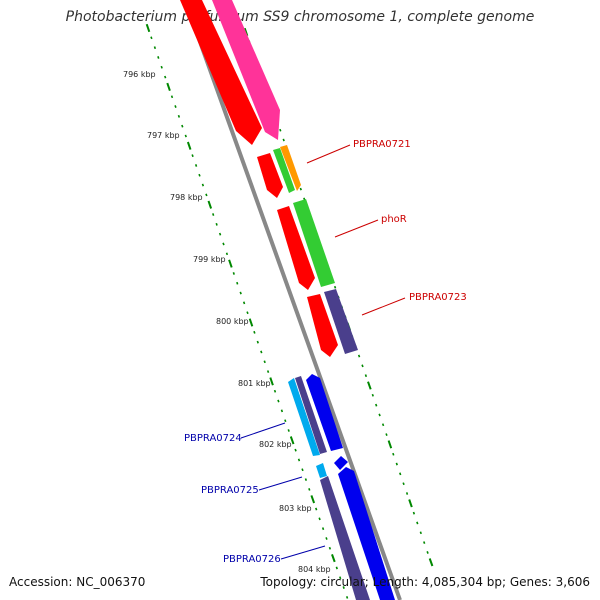  Describe the element at coordinates (213, 438) in the screenshot. I see `gene-label: PBPRA0724` at that location.